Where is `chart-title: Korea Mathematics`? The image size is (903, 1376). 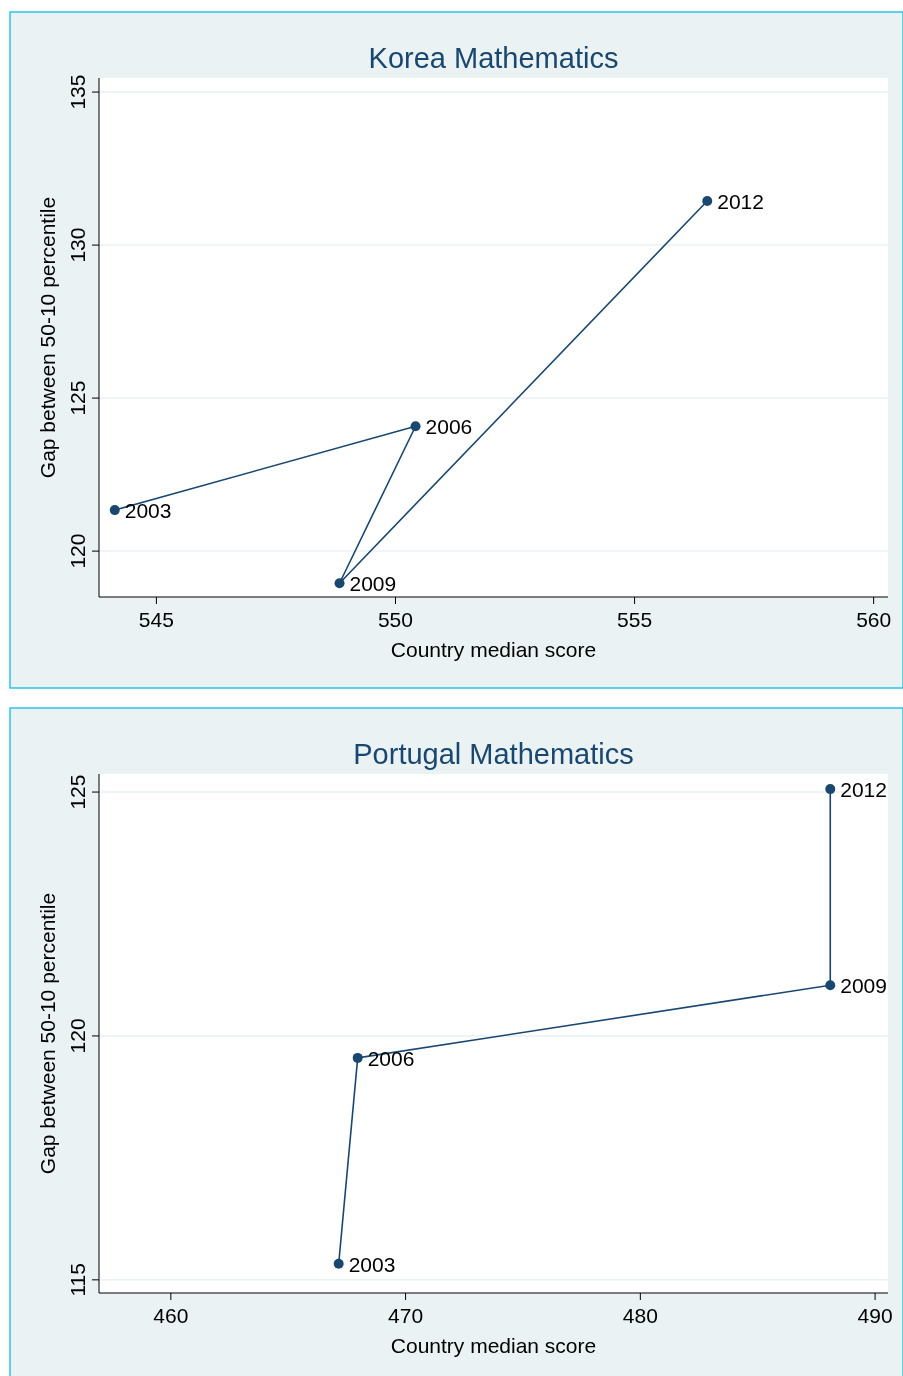
chart-title: Korea Mathematics is located at coordinates (493, 58).